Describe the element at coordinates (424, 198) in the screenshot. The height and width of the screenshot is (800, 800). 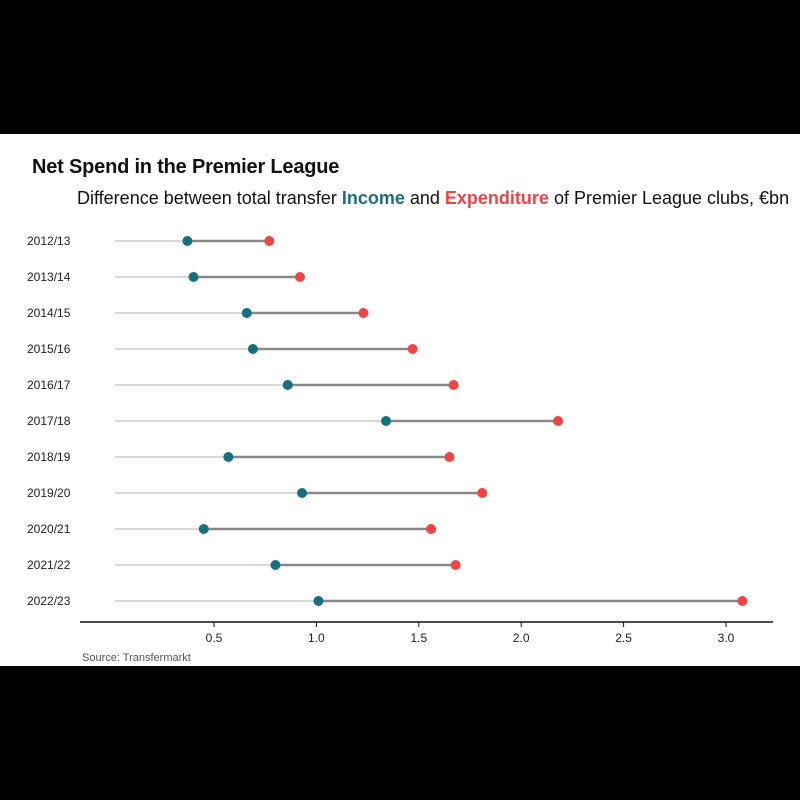
I see `subtitle-text-and: and` at that location.